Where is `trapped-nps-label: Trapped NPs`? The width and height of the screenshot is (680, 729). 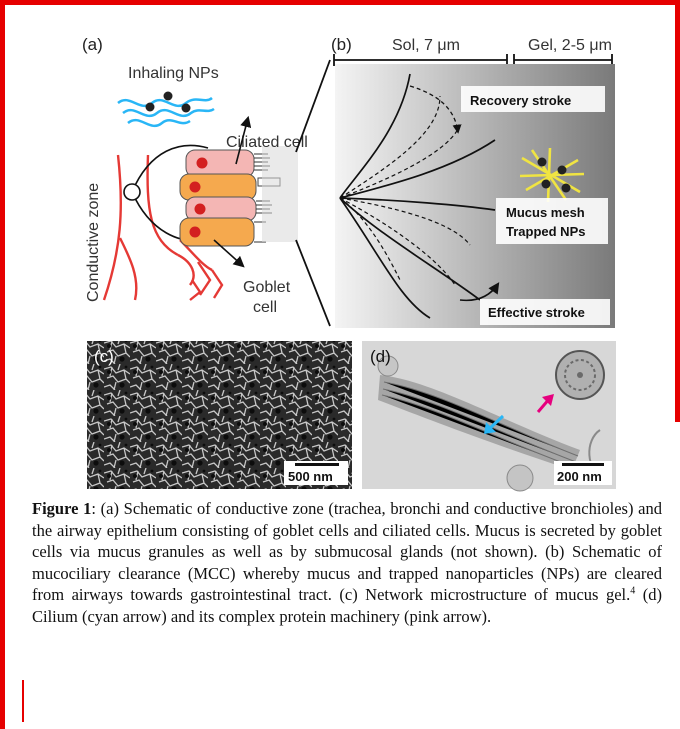 trapped-nps-label: Trapped NPs is located at coordinates (545, 231).